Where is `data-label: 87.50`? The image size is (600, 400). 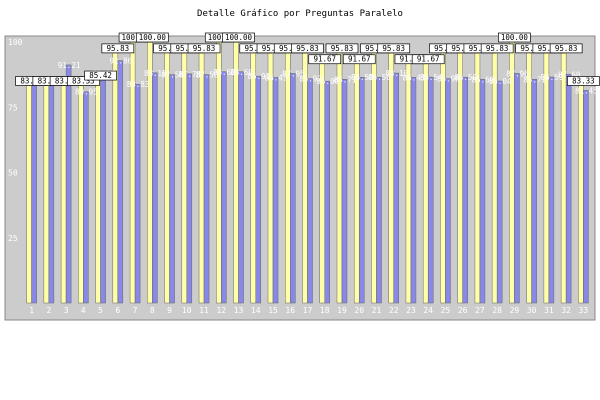 data-label: 87.50 is located at coordinates (207, 75).